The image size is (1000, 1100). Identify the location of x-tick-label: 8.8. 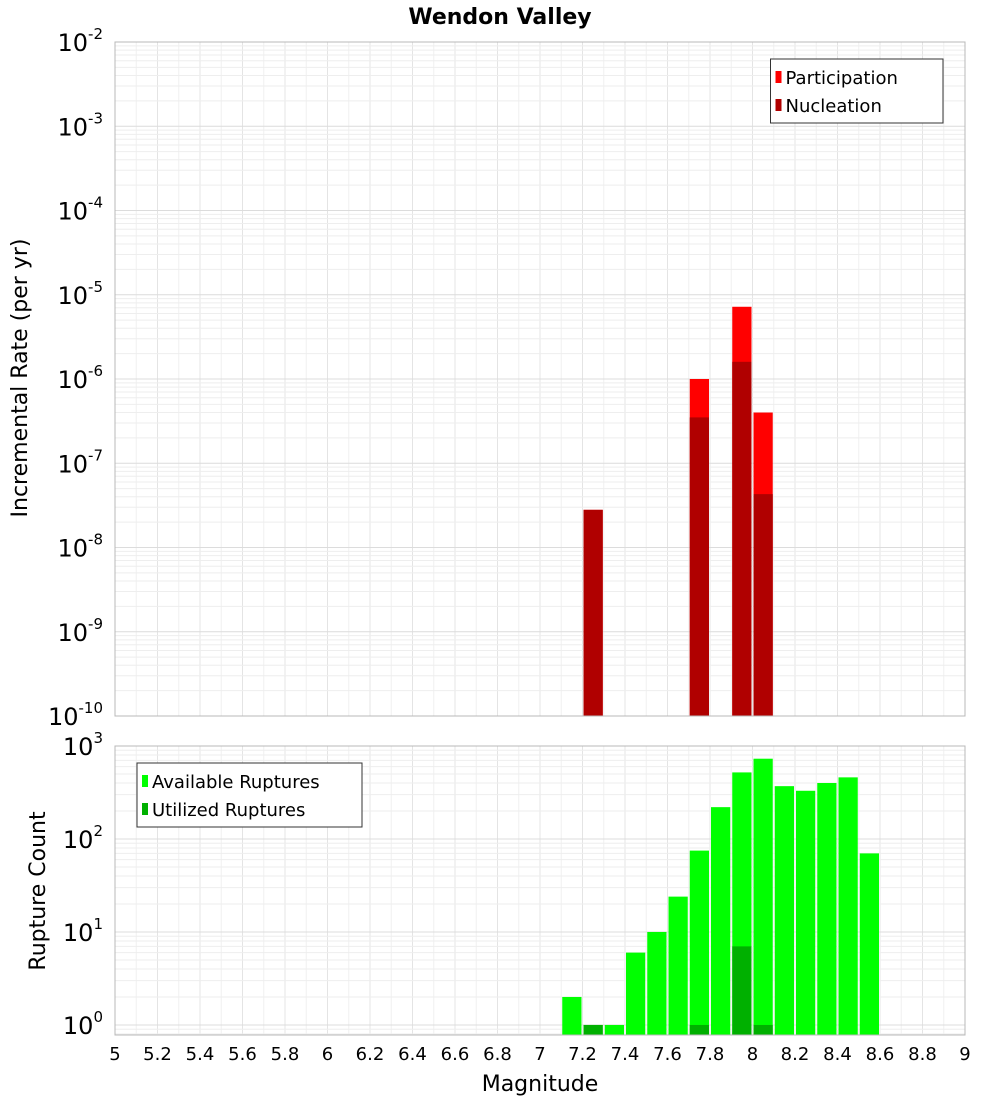
(922, 1054).